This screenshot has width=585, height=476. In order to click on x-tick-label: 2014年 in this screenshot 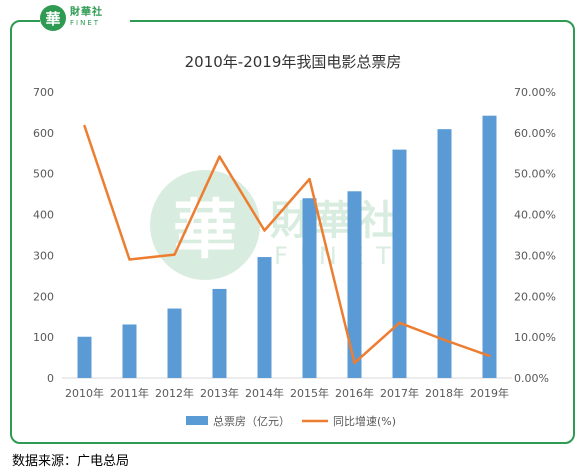, I will do `click(264, 393)`.